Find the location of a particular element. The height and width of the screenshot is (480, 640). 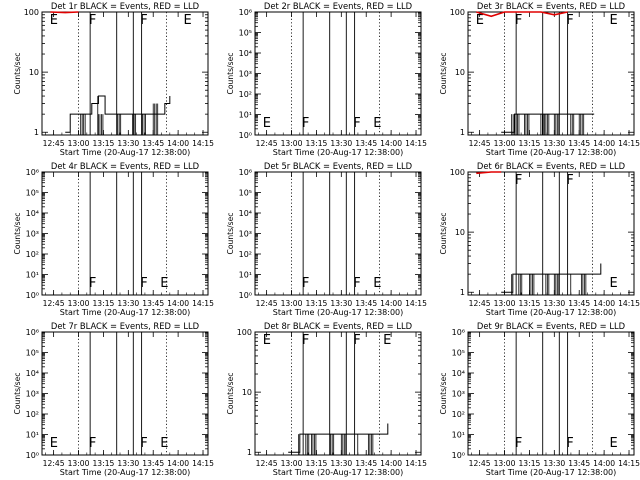

panel-title: Det 9r BLACK = Events, RED = LLD is located at coordinates (551, 326).